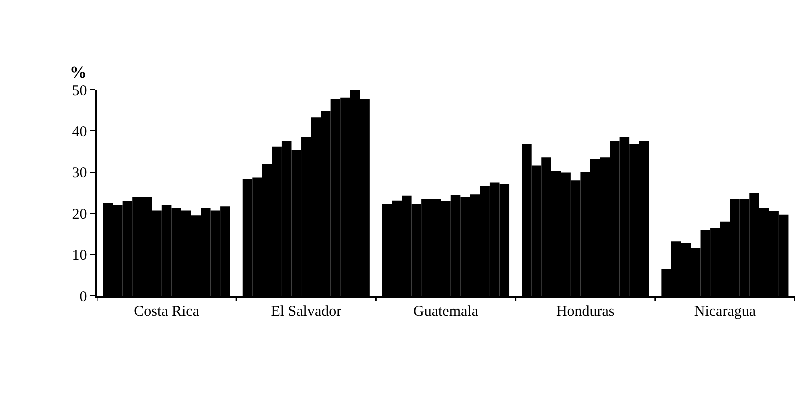 The height and width of the screenshot is (409, 797). Describe the element at coordinates (80, 91) in the screenshot. I see `y-tick-label: 50` at that location.